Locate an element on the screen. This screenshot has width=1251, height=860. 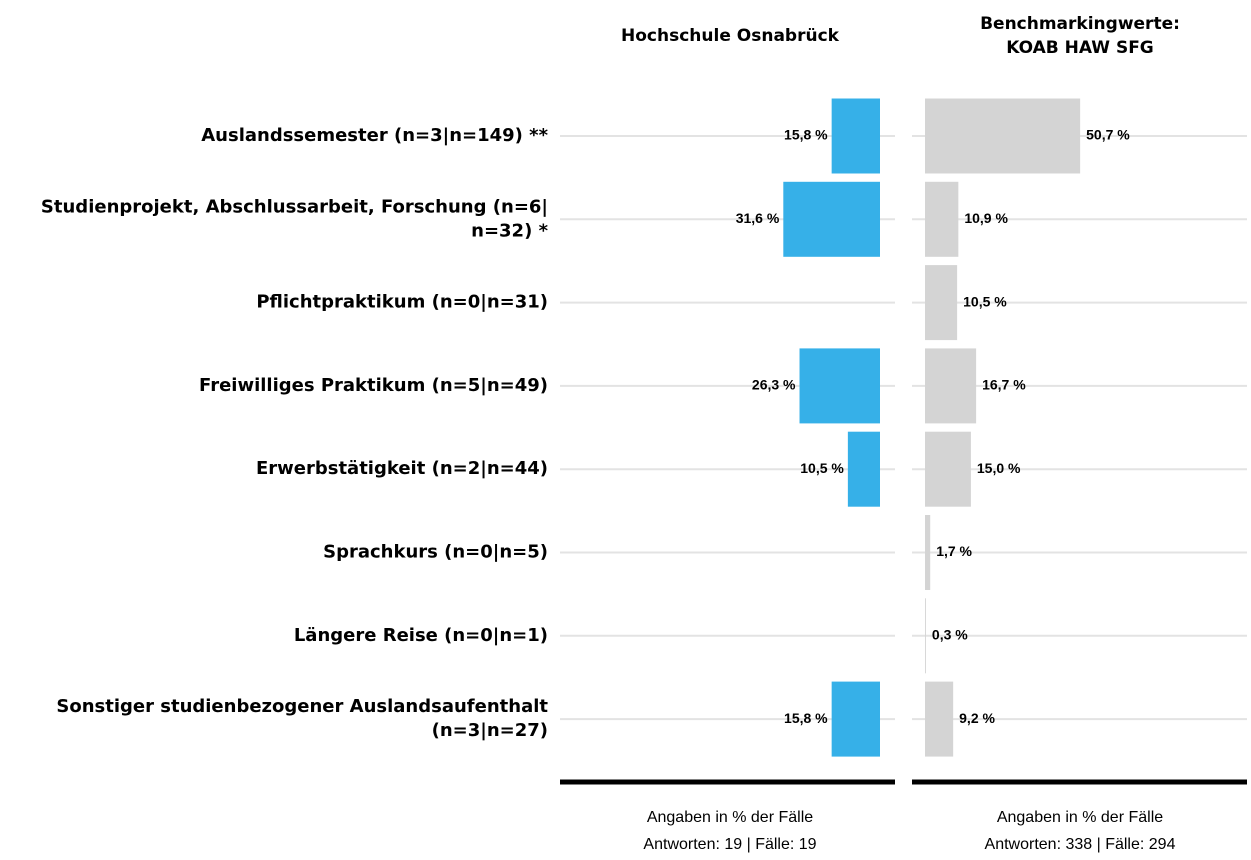
category-label: n=32) * is located at coordinates (509, 230).